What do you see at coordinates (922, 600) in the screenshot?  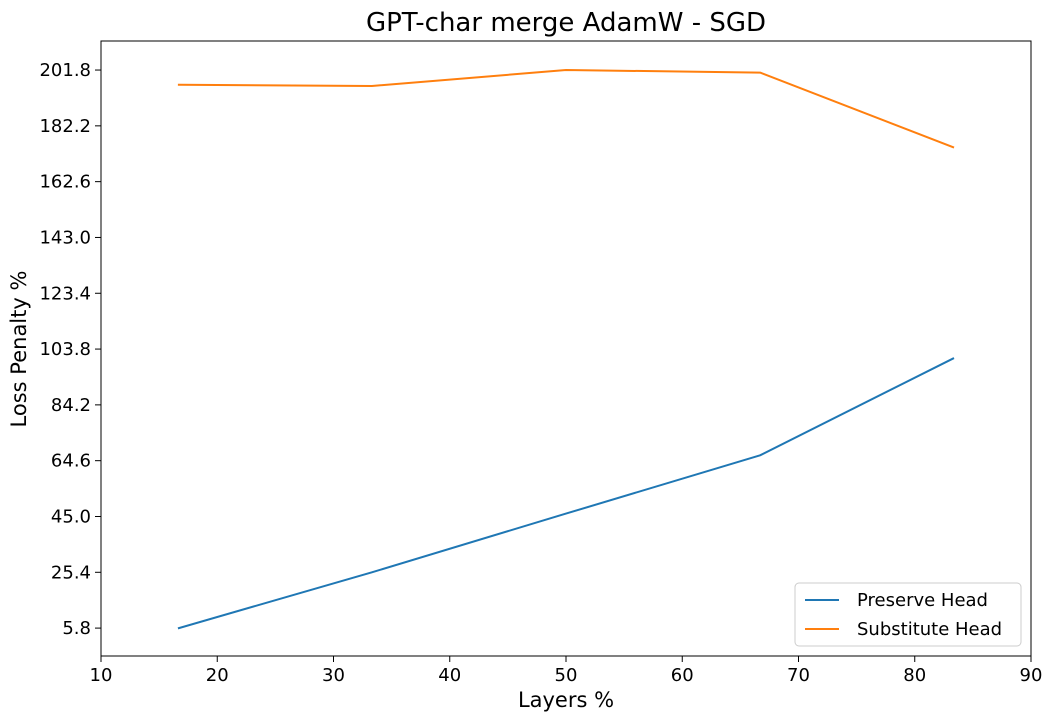 I see `legend-entry-label: Preserve Head` at bounding box center [922, 600].